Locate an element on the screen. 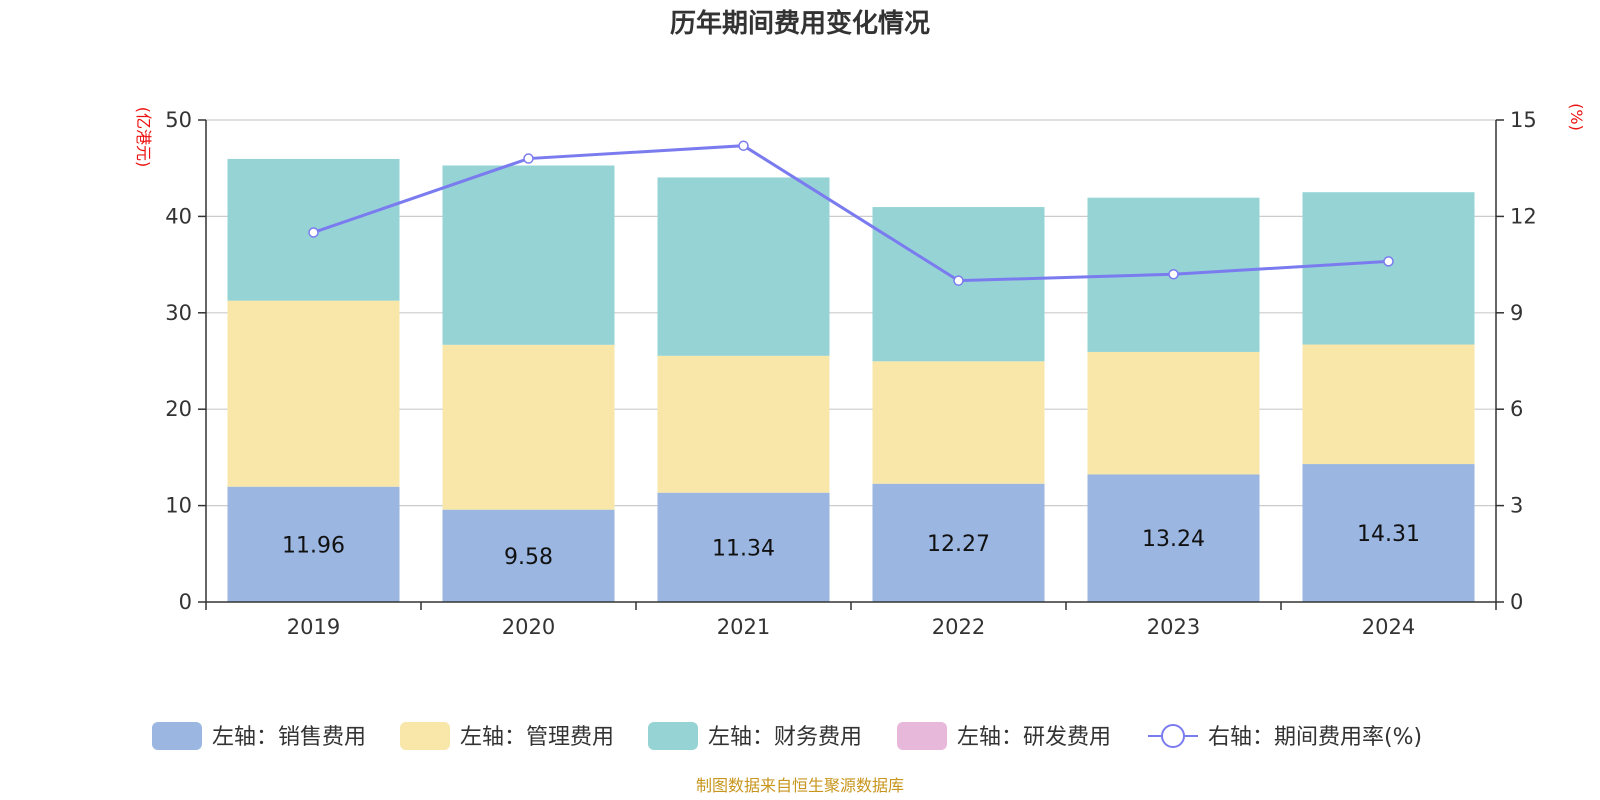 This screenshot has height=800, width=1600. legend-swatch-finance is located at coordinates (673, 736).